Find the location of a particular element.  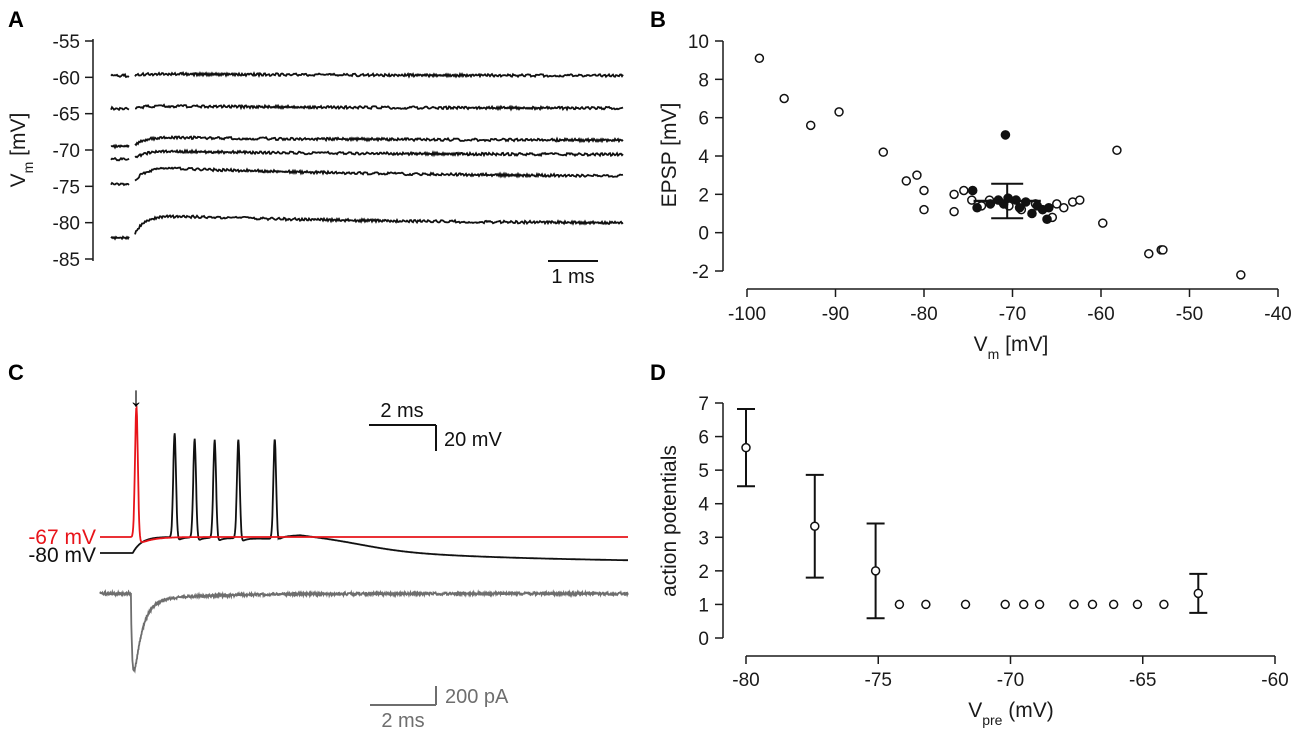

panel-b-ytick-label: 10 is located at coordinates (698, 42).